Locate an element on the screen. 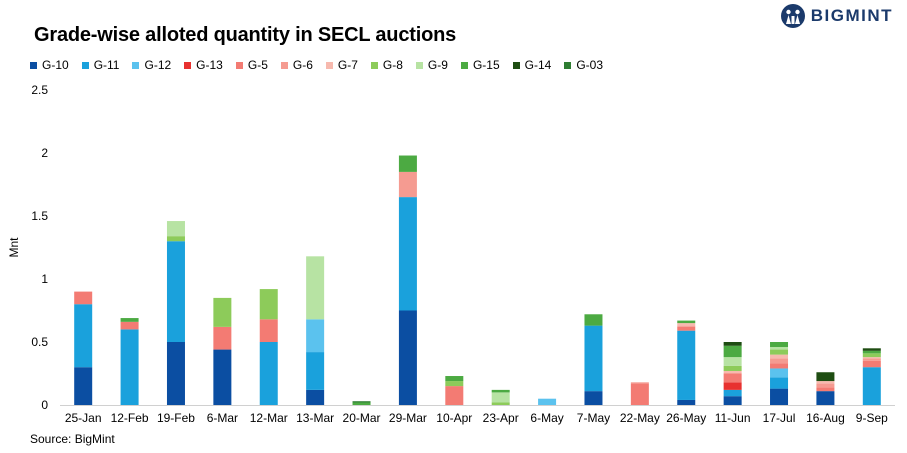 Image resolution: width=907 pixels, height=453 pixels. brand-name: BIGMINT is located at coordinates (851, 15).